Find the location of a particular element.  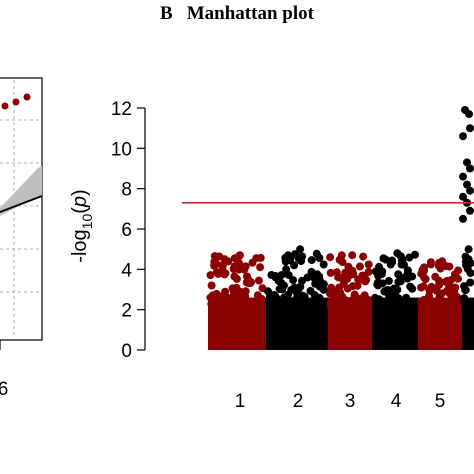

chromosome-3-points is located at coordinates (349, 300).